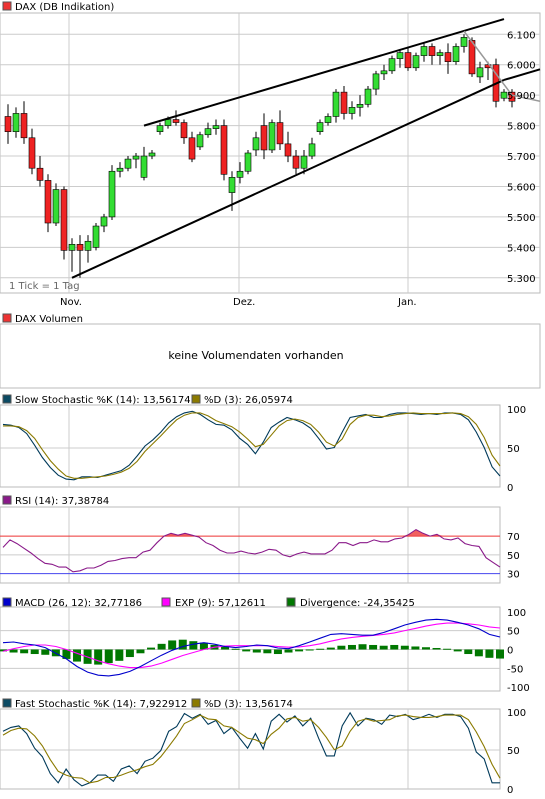 This screenshot has height=799, width=545. I want to click on macd-legend: MACD (26, 12): 32,77186, so click(78, 603).